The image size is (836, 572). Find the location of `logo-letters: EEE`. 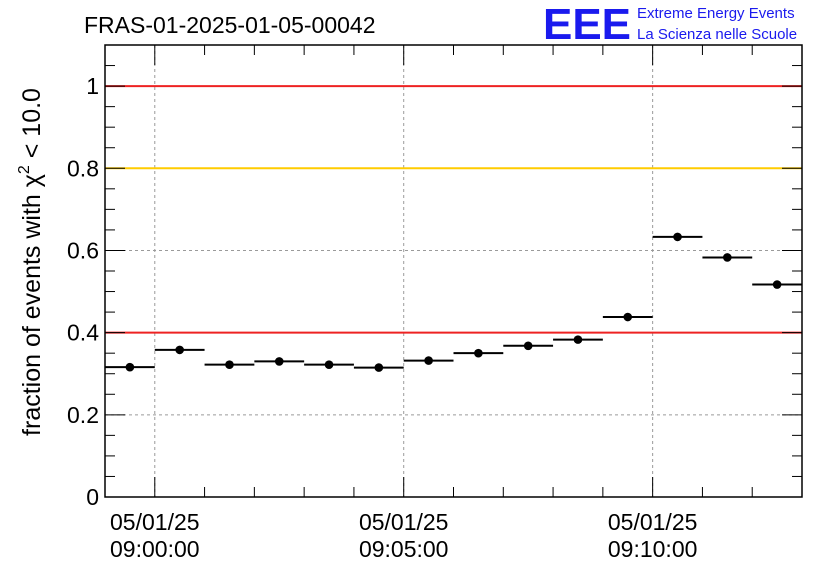

logo-letters: EEE is located at coordinates (587, 24).